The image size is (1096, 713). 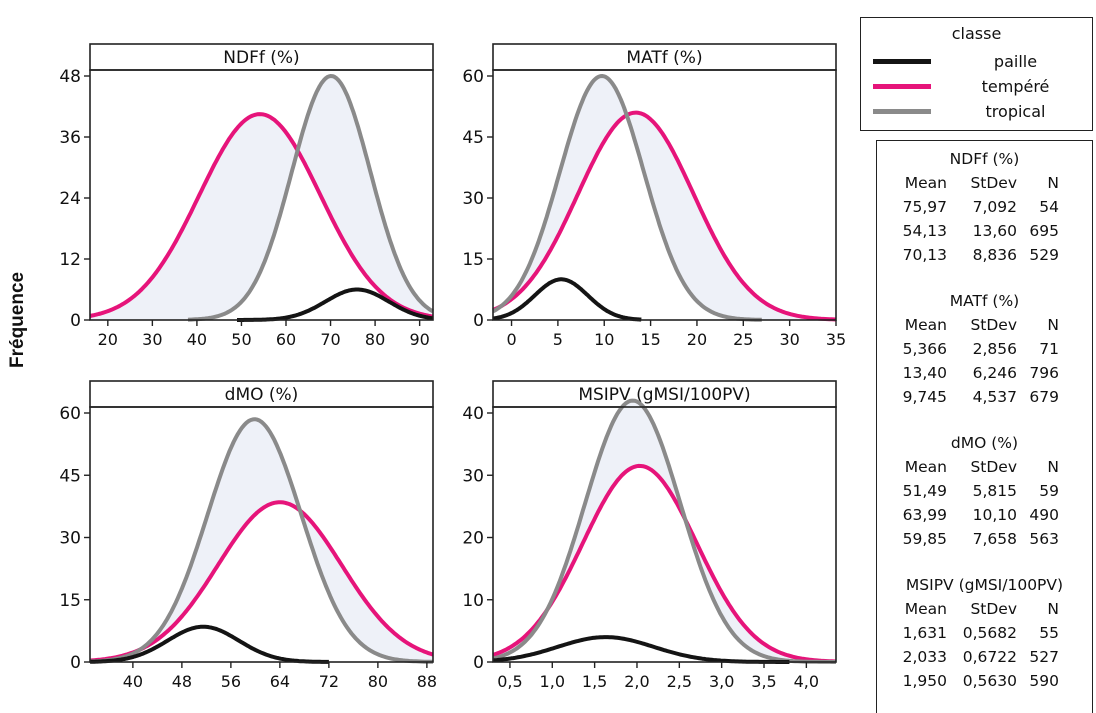 What do you see at coordinates (70, 601) in the screenshot?
I see `y-tick-label: 15` at bounding box center [70, 601].